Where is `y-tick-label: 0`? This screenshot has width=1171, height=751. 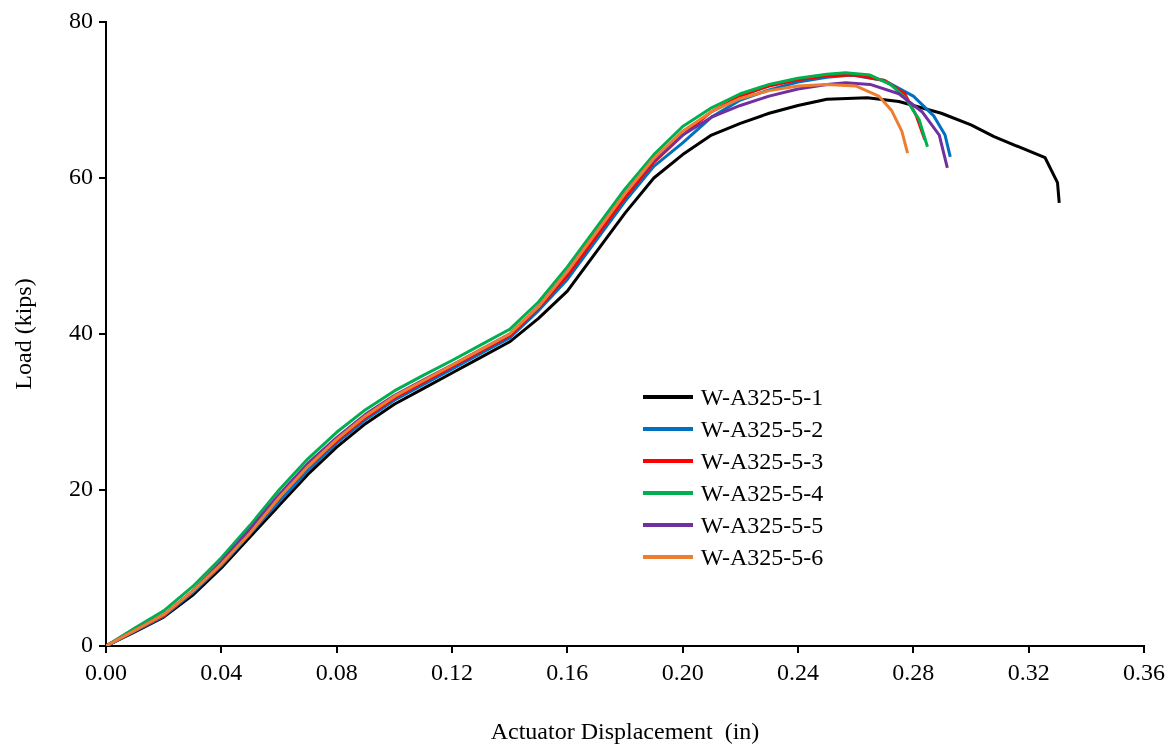 y-tick-label: 0 is located at coordinates (87, 644).